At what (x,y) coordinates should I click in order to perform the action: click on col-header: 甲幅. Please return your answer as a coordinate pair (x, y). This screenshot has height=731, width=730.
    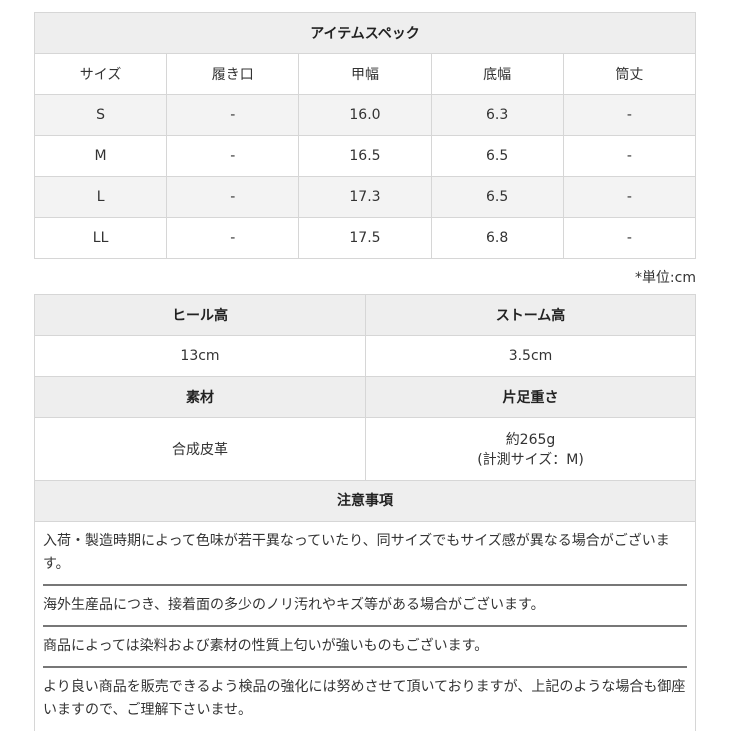
    Looking at the image, I should click on (365, 74).